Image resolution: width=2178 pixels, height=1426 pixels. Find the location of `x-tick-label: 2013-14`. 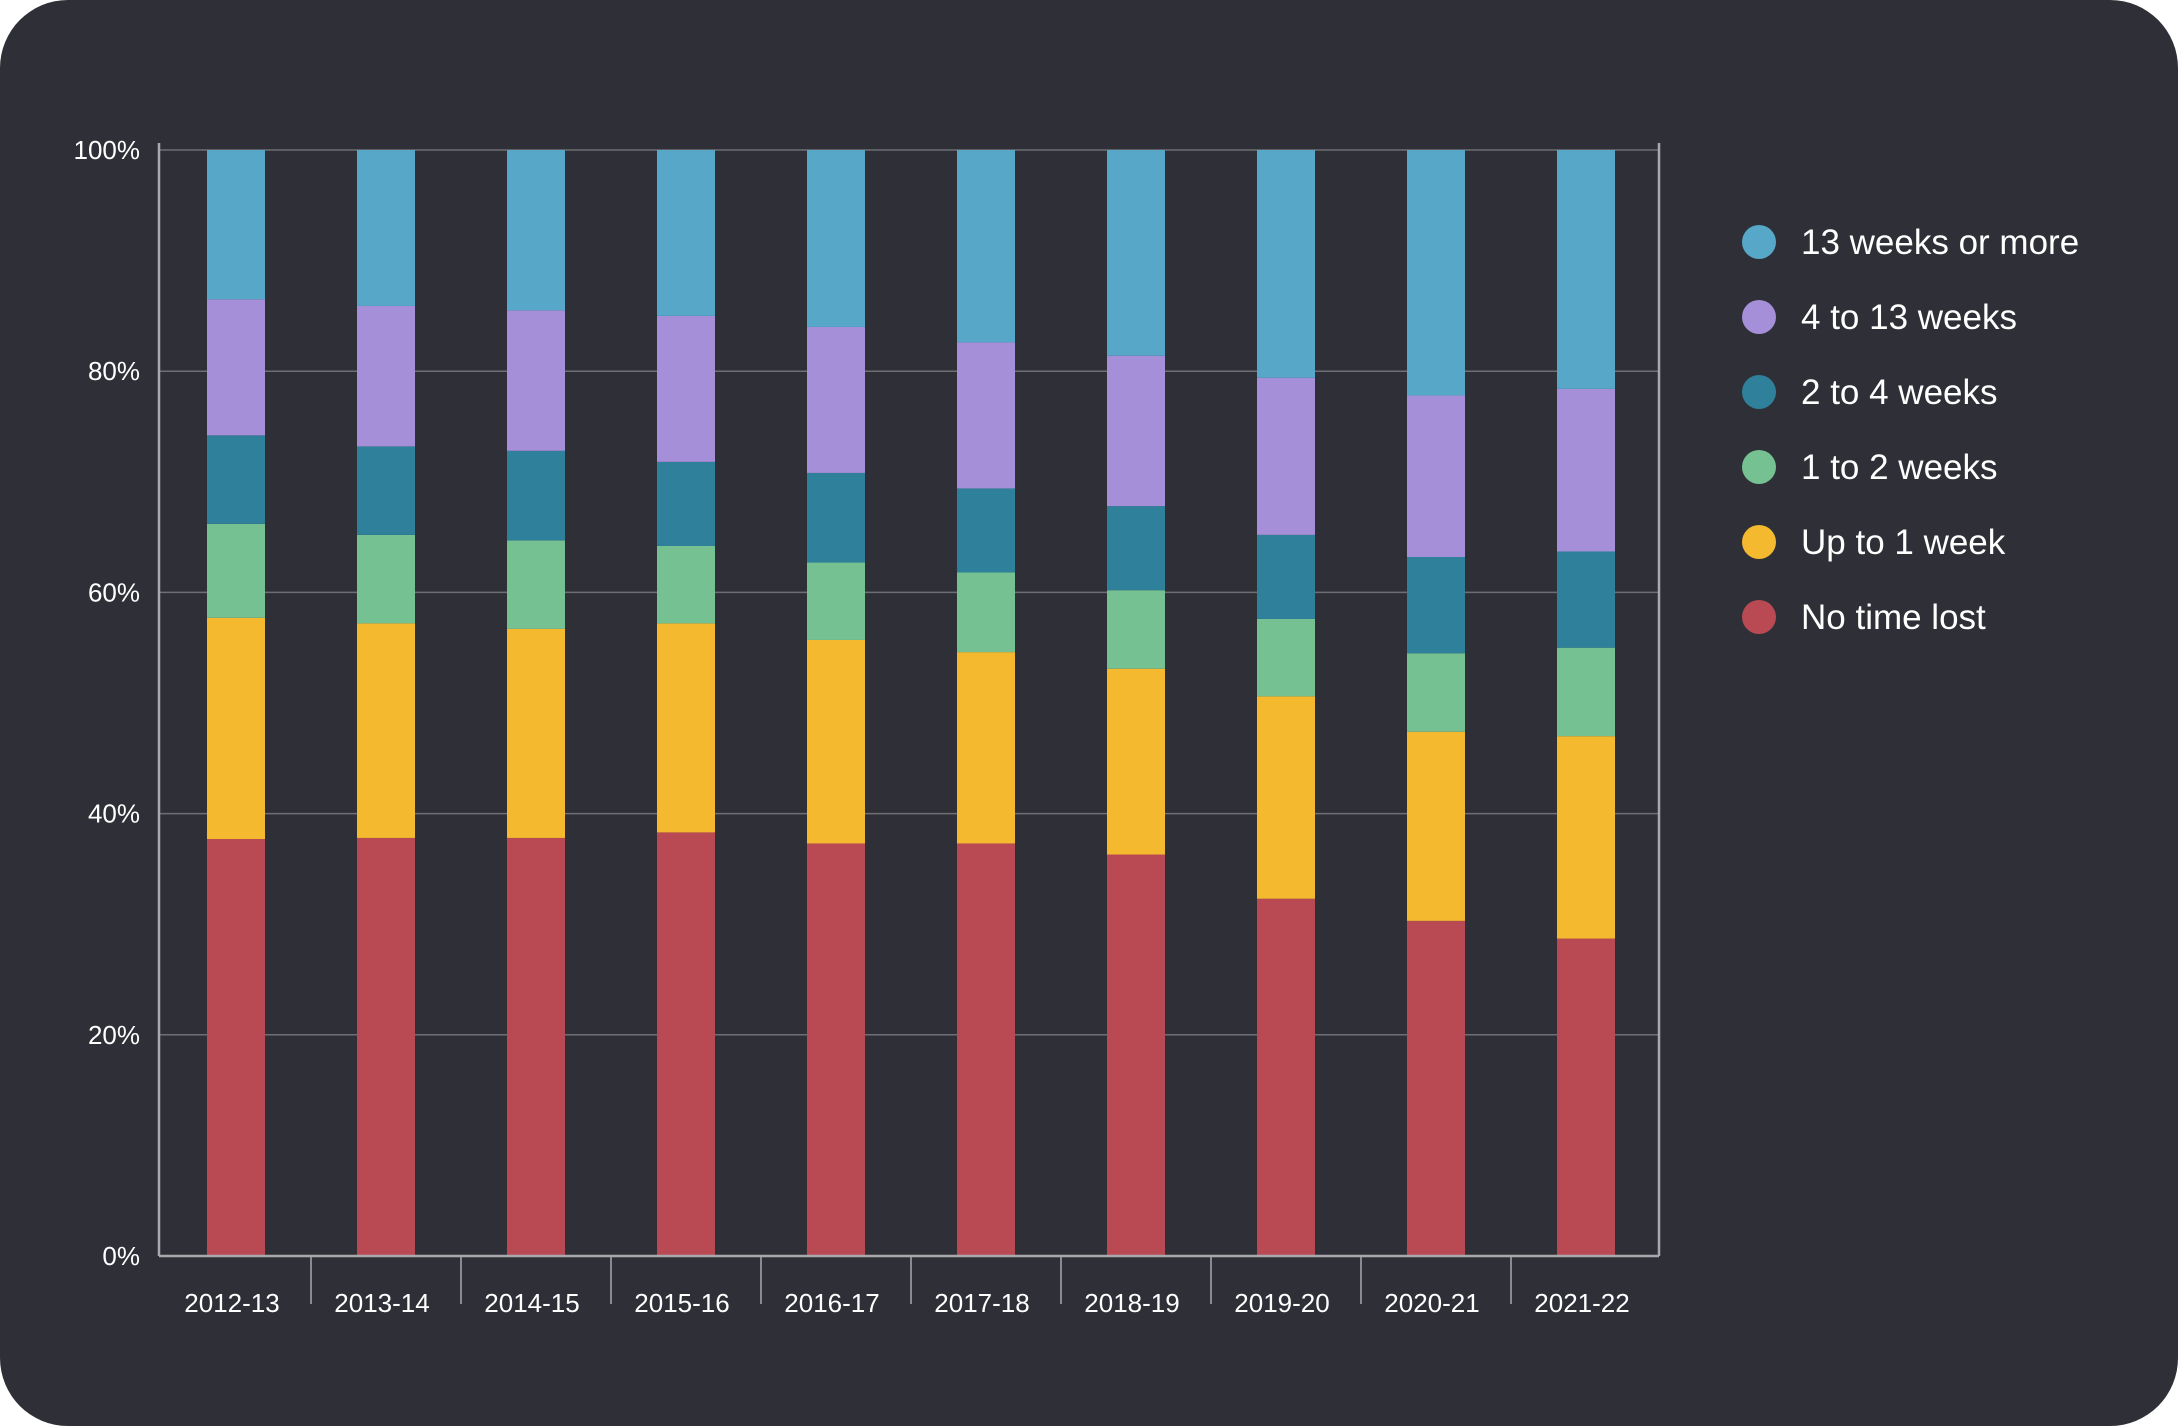

x-tick-label: 2013-14 is located at coordinates (381, 1303).